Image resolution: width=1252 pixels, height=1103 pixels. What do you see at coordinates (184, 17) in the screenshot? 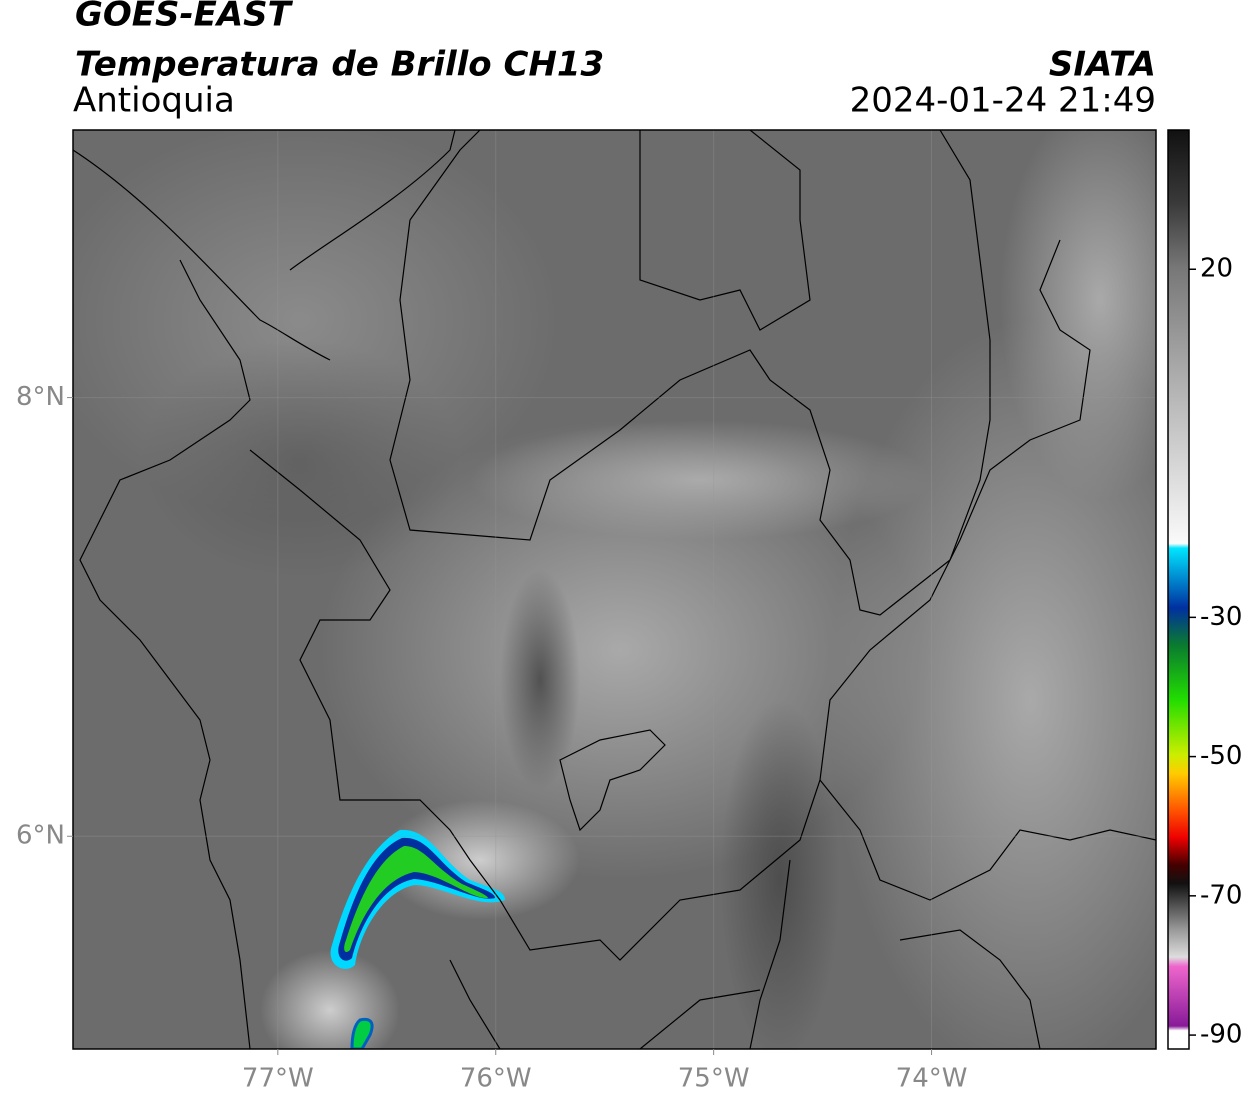
I see `title: GOES-EAST` at bounding box center [184, 17].